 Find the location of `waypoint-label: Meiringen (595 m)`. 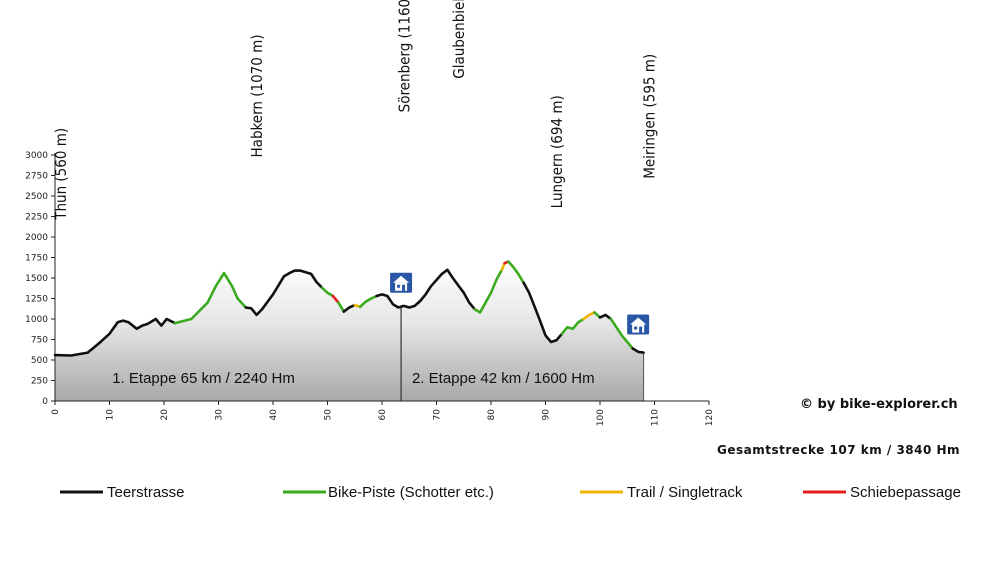

waypoint-label: Meiringen (595 m) is located at coordinates (650, 116).